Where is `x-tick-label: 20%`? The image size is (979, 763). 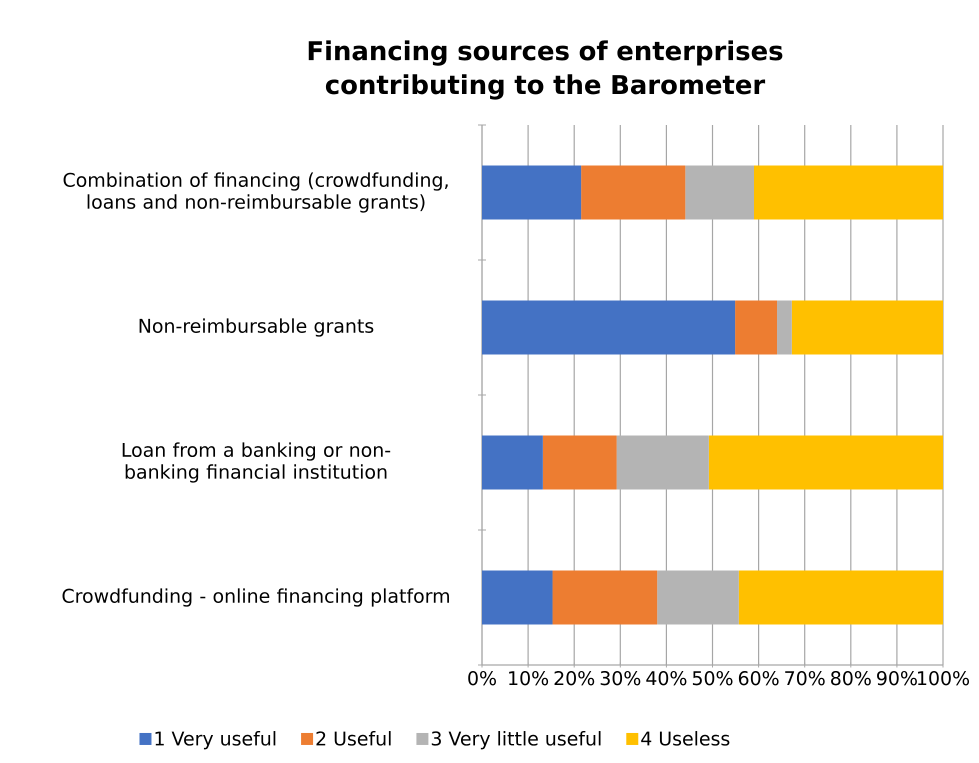 x-tick-label: 20% is located at coordinates (574, 678).